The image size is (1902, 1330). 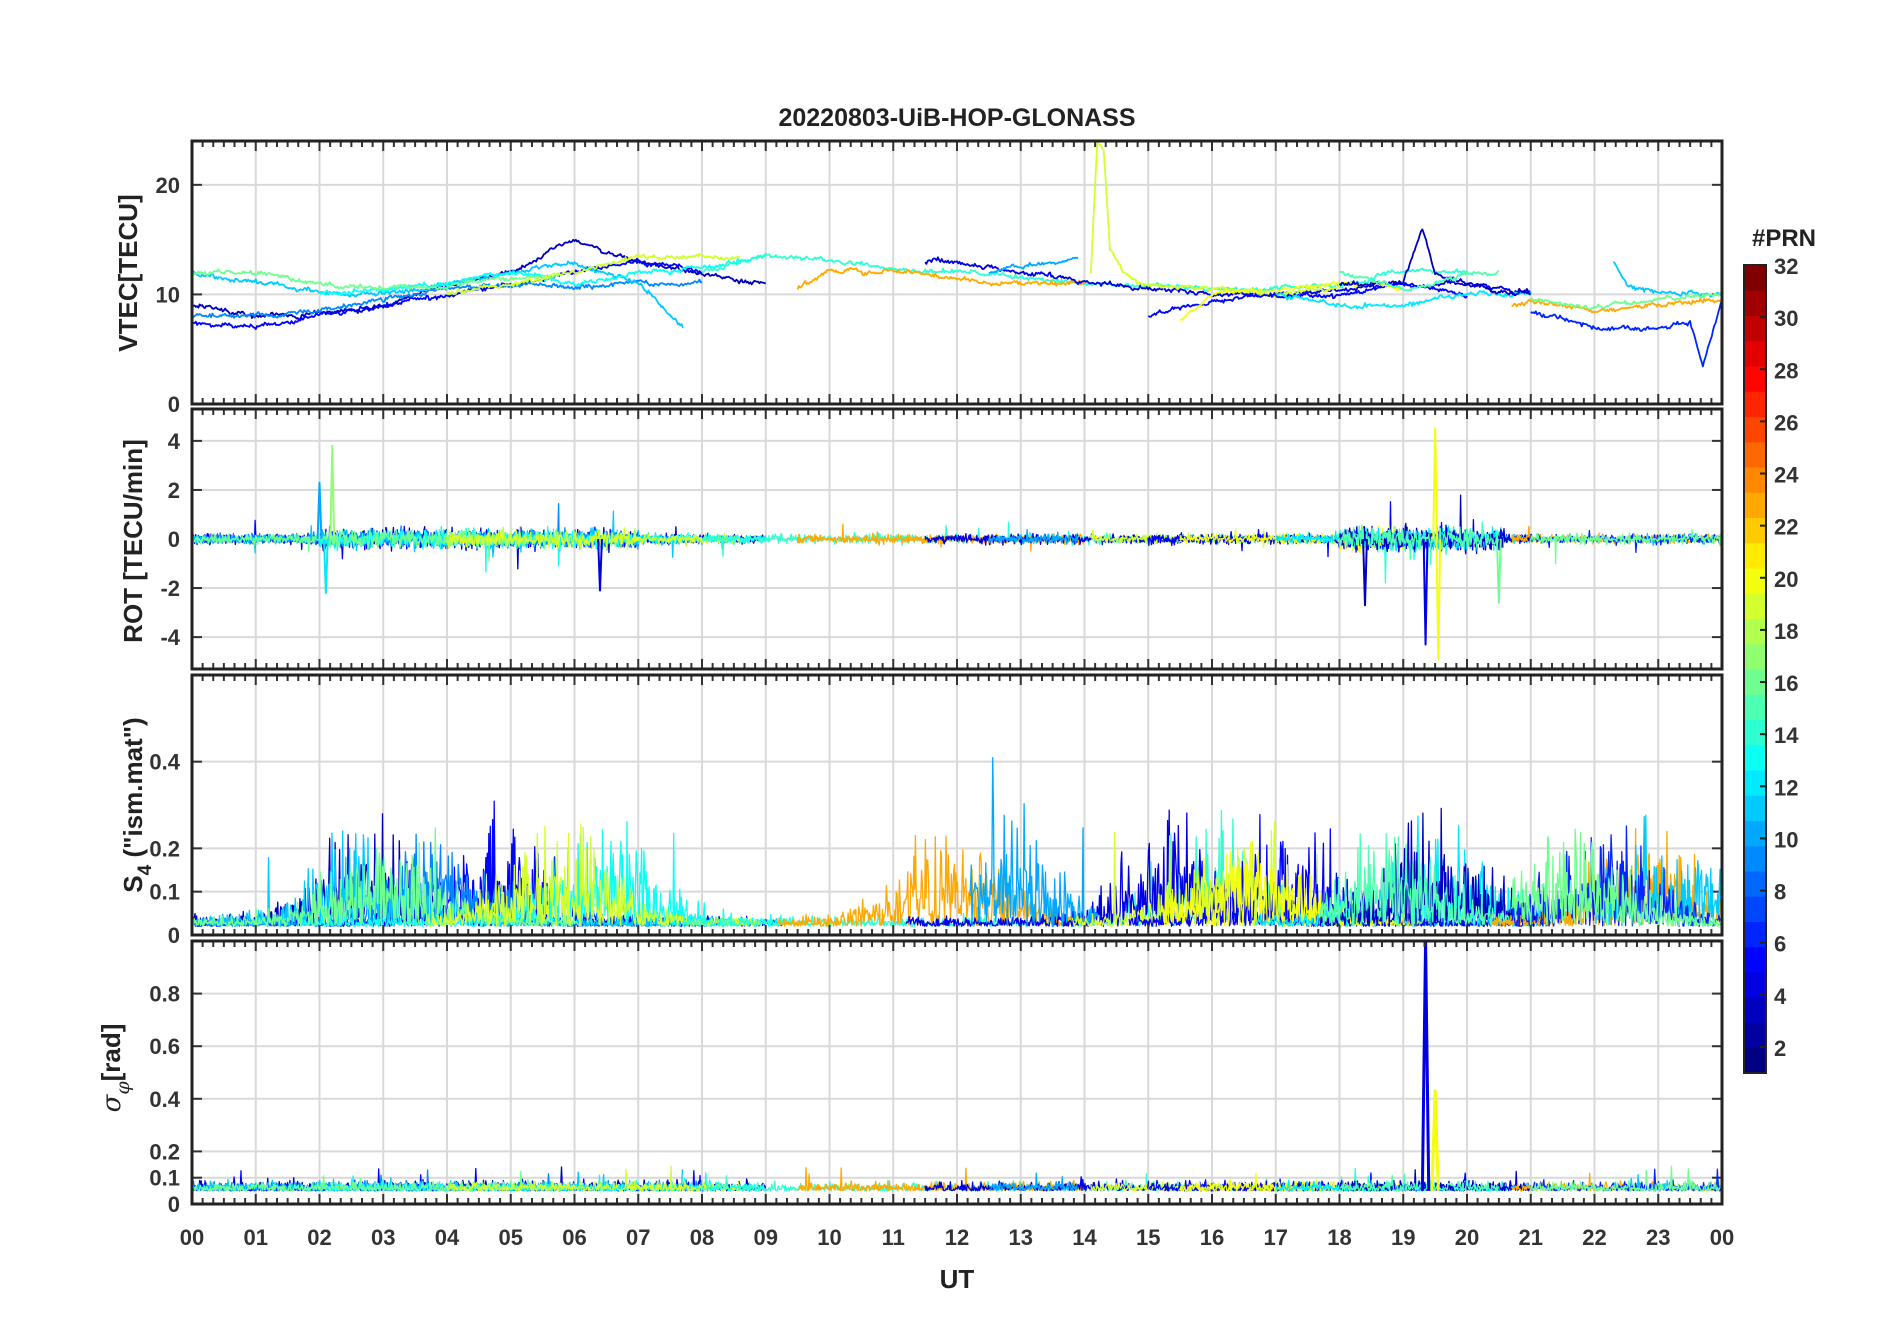 I want to click on y-tick-label-sigma: 0, so click(x=174, y=1204).